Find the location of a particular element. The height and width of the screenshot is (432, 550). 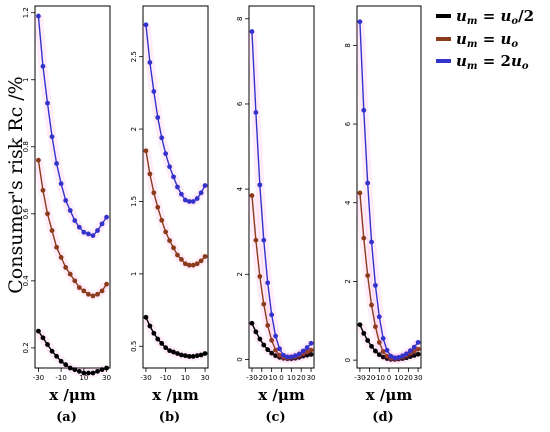

series-halo-u-m-2u-o is located at coordinates (175, 115).